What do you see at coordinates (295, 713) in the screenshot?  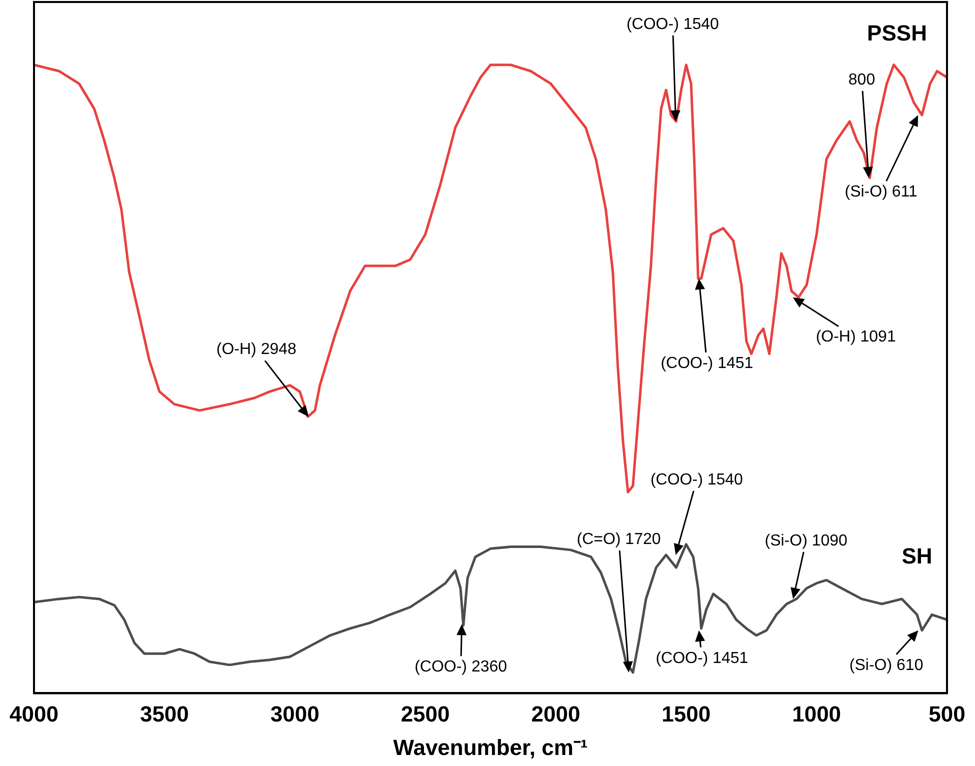 I see `x-tick-label: 3000` at bounding box center [295, 713].